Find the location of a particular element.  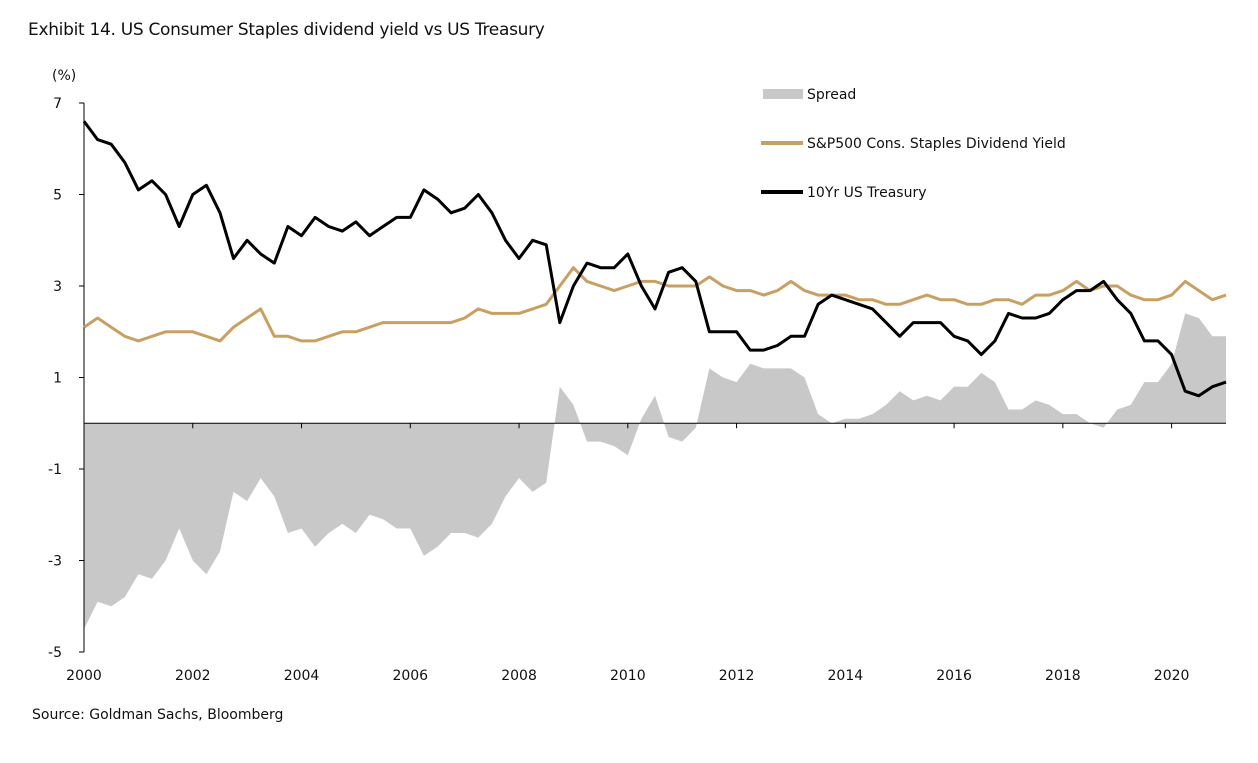

x-tick-label: 2020 is located at coordinates (1172, 676).